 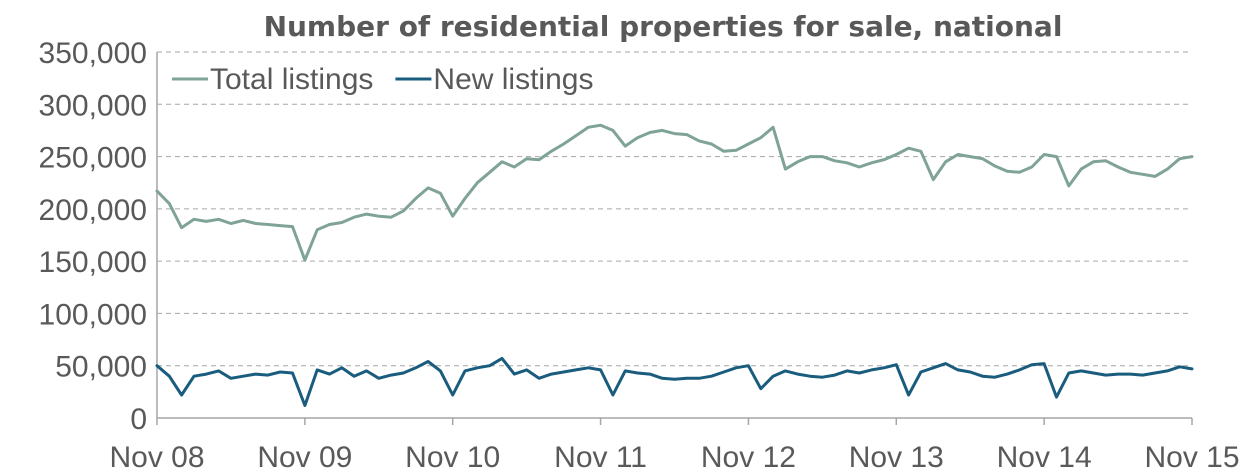 What do you see at coordinates (101, 367) in the screenshot?
I see `y-tick-label: 50,000` at bounding box center [101, 367].